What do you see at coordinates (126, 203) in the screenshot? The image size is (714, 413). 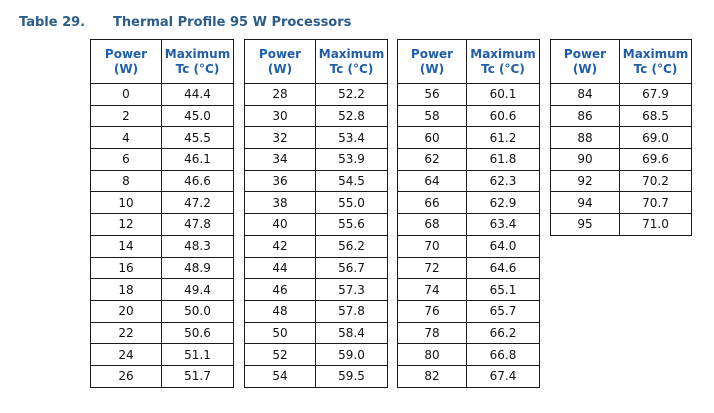 I see `power-cell: 10` at bounding box center [126, 203].